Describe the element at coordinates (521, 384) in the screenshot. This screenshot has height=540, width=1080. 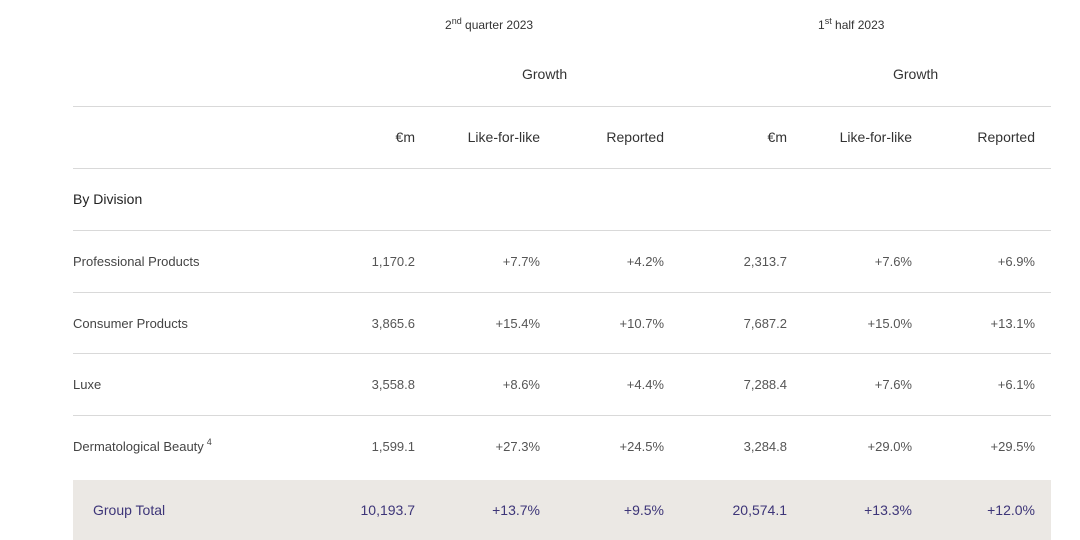
I see `table-cell: +8.6%` at that location.